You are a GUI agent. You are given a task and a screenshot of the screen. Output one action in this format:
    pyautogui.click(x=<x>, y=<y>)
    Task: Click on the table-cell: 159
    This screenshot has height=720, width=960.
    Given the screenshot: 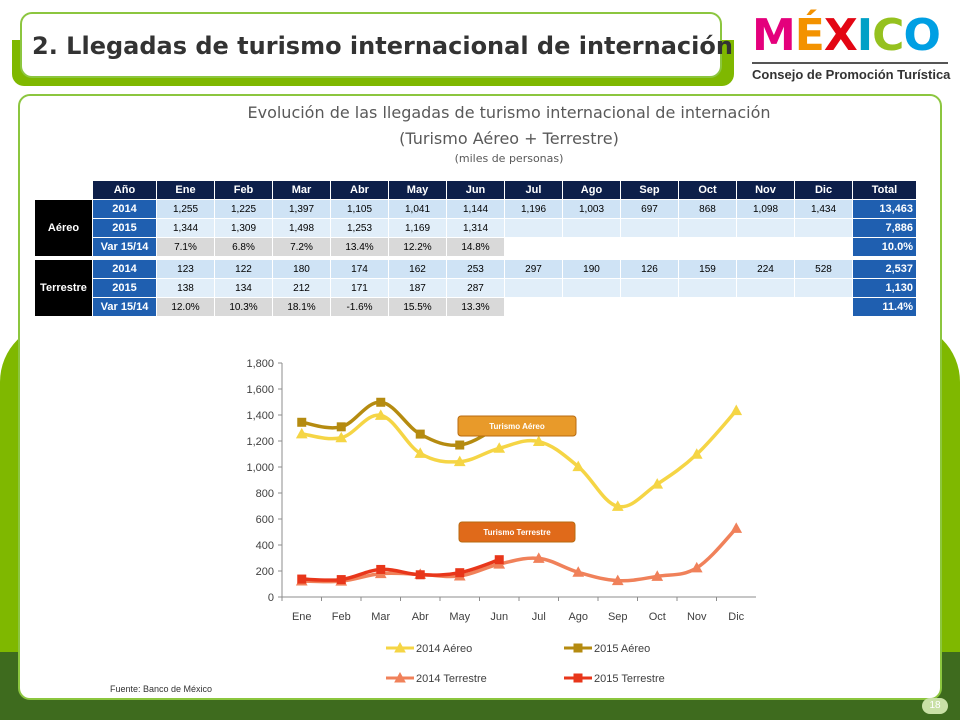 What is the action you would take?
    pyautogui.click(x=707, y=269)
    